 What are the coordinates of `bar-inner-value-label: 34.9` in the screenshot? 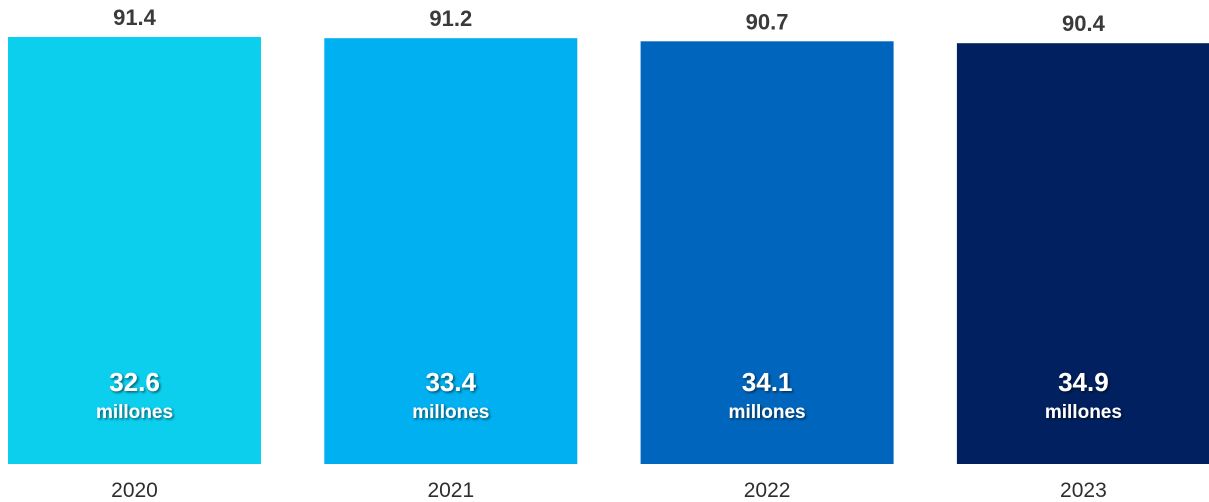 It's located at (1083, 382).